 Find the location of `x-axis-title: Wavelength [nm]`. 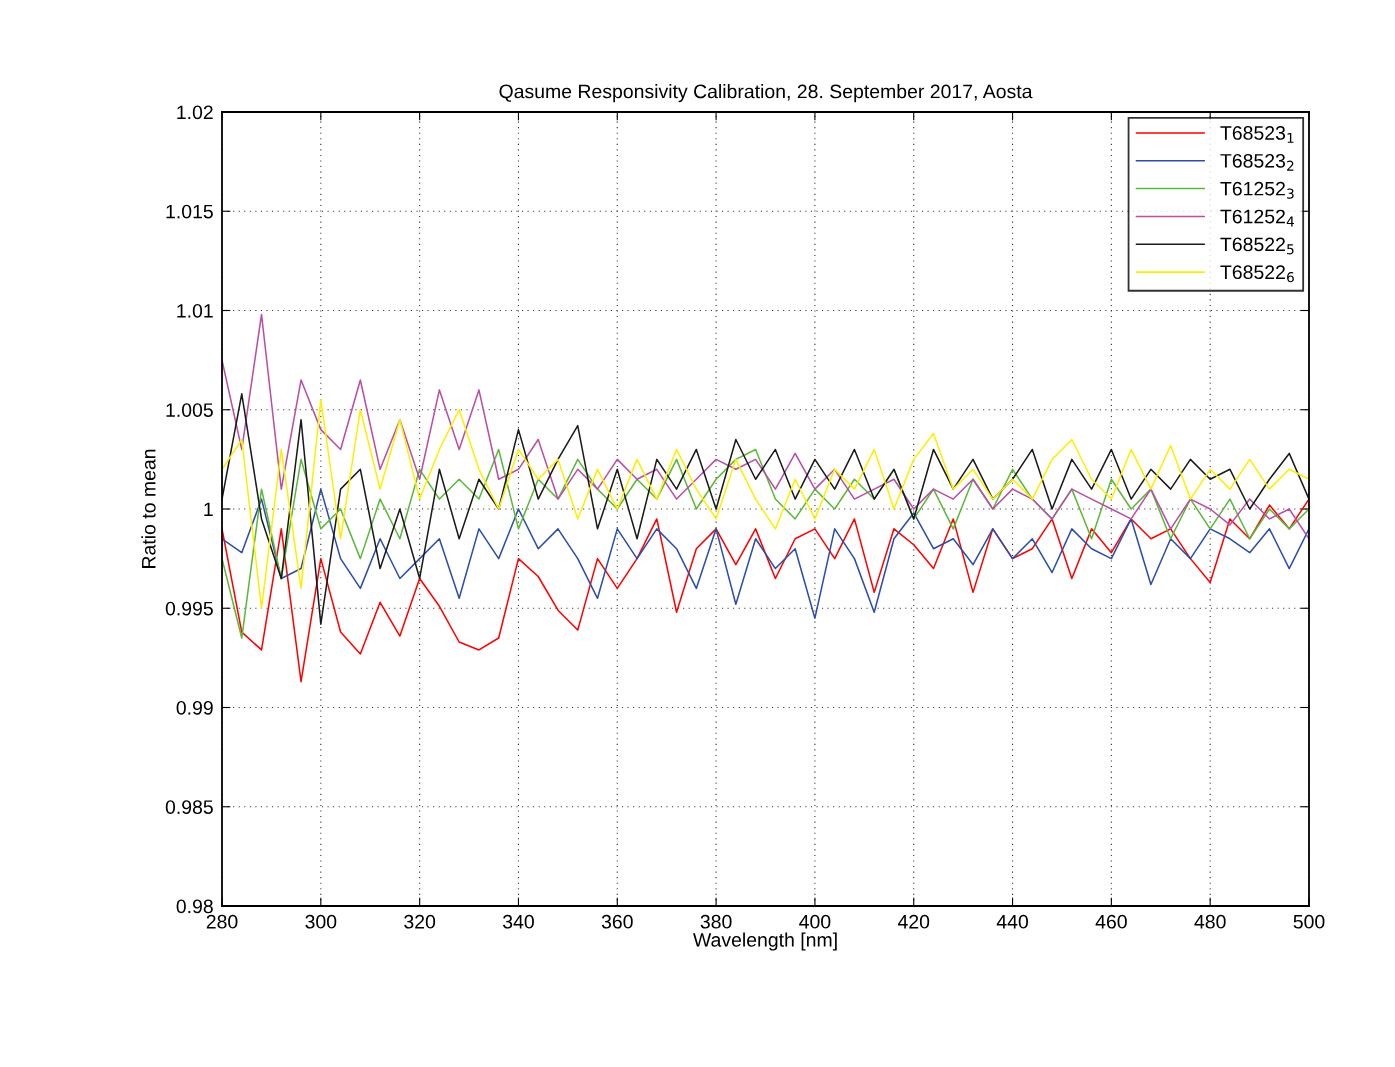

x-axis-title: Wavelength [nm] is located at coordinates (765, 941).